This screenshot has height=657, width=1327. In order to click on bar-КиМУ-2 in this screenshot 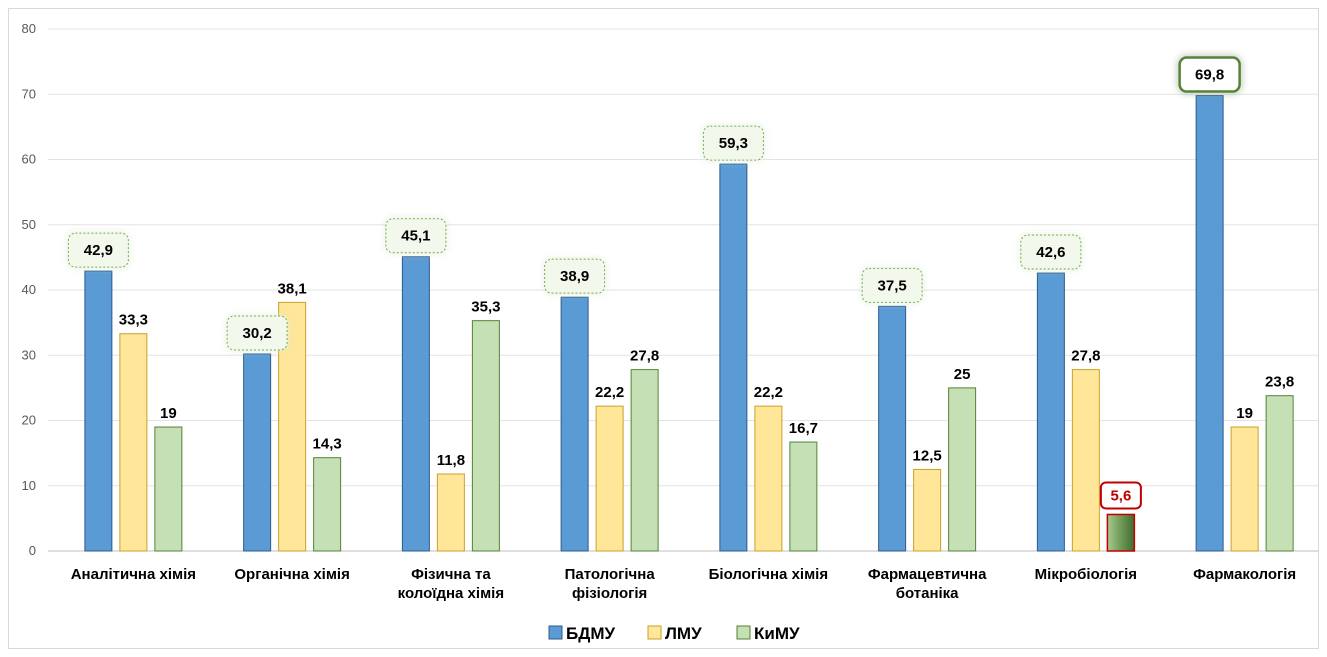, I will do `click(485, 436)`.